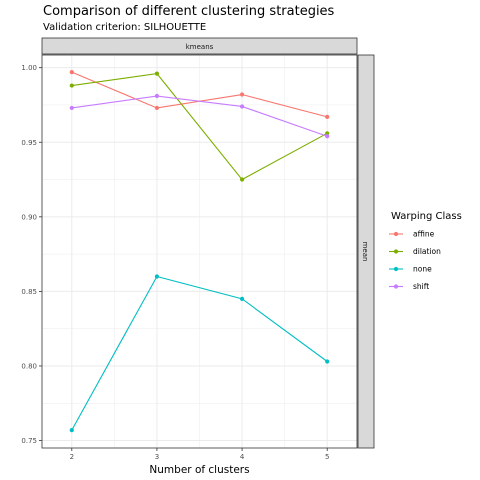 This screenshot has height=480, width=480. Describe the element at coordinates (426, 216) in the screenshot. I see `legend-title: Warping Class` at that location.